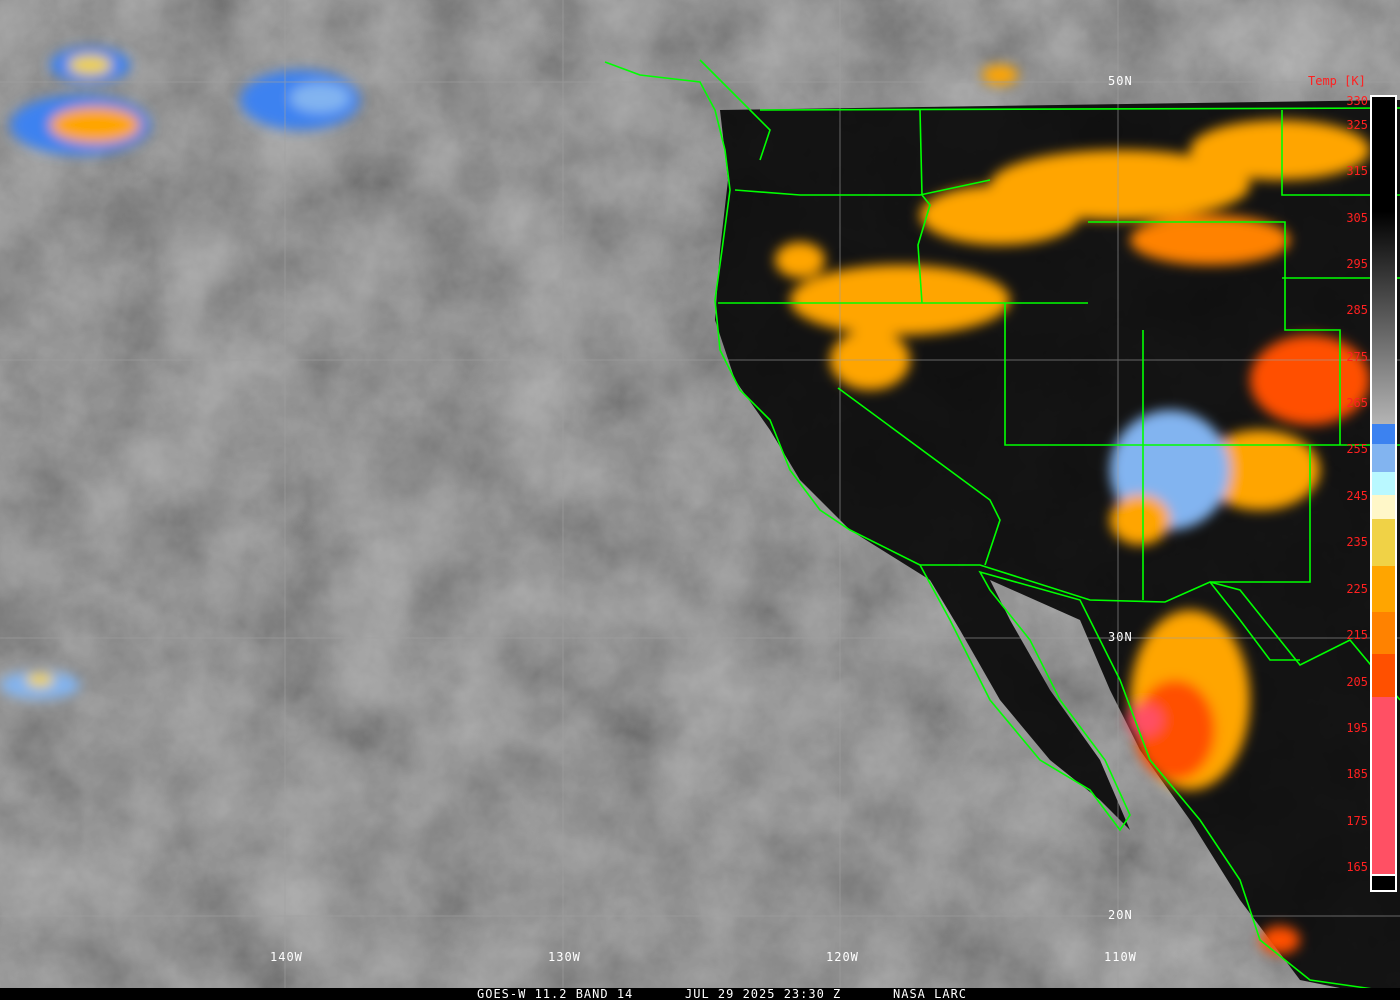 This screenshot has height=1000, width=1400. I want to click on colorbar-tick-label: 175, so click(1357, 821).